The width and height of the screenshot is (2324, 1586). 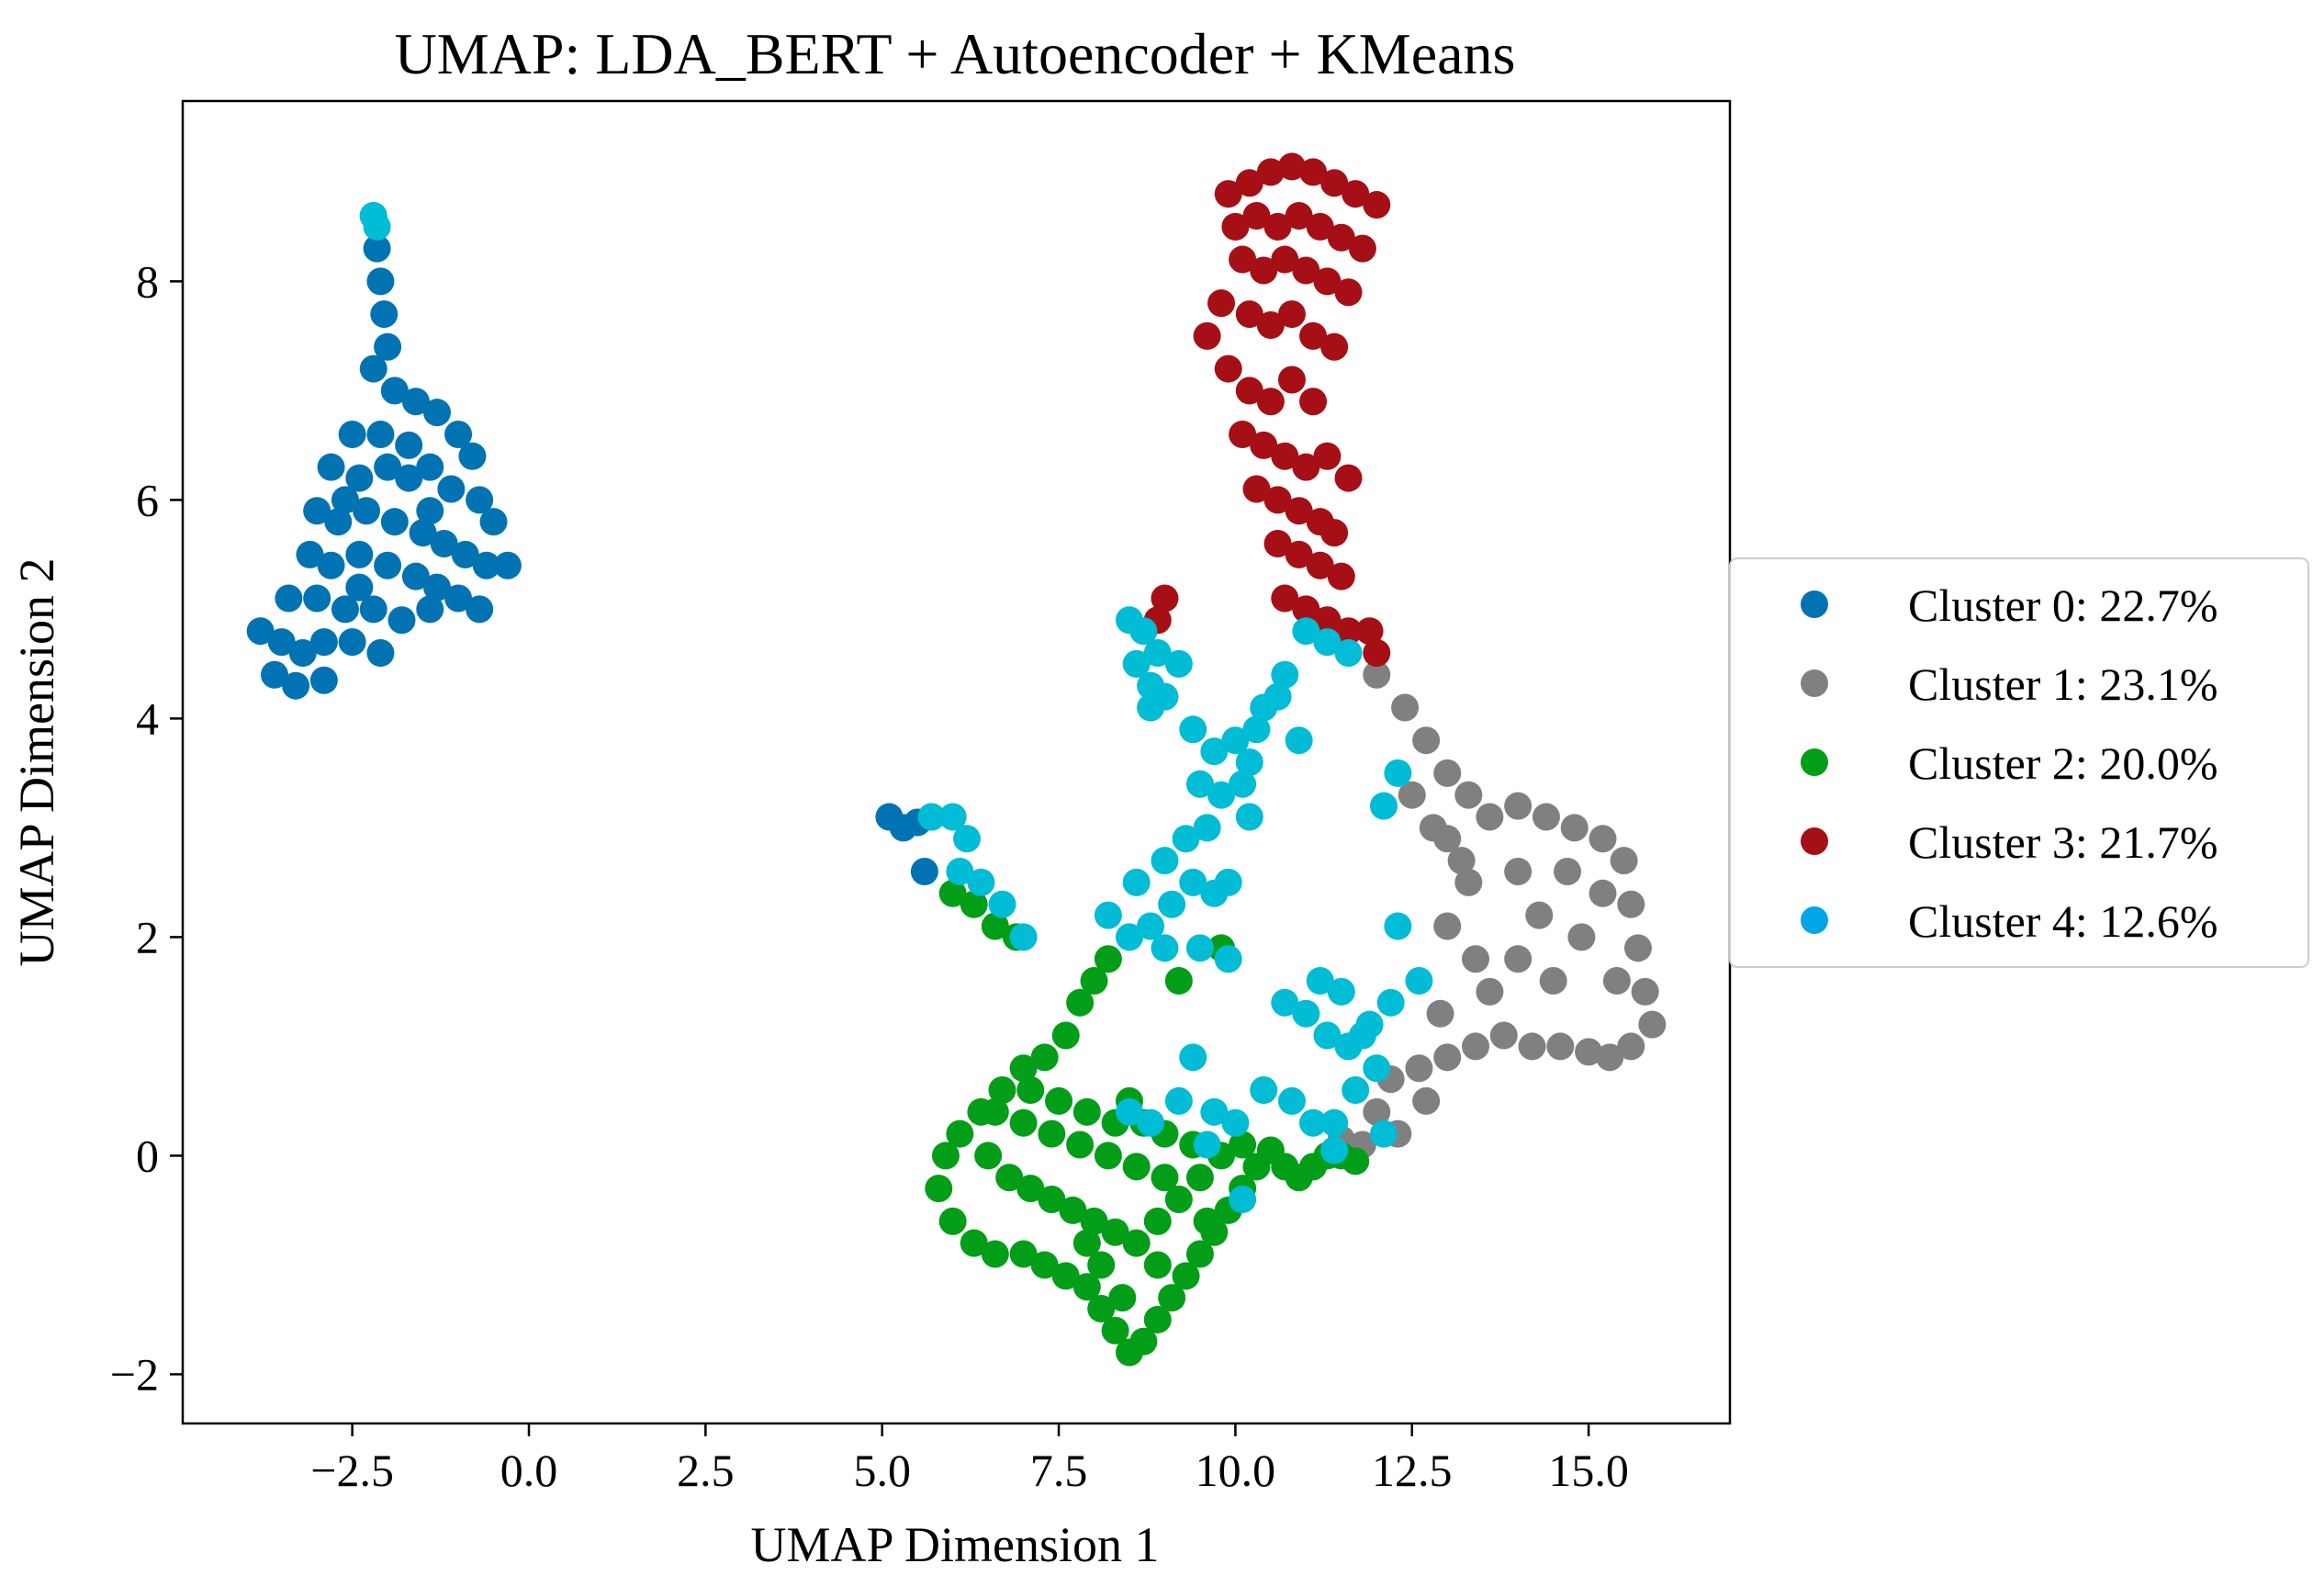 I want to click on y-axis-label: UMAP Dimension 2, so click(x=37, y=761).